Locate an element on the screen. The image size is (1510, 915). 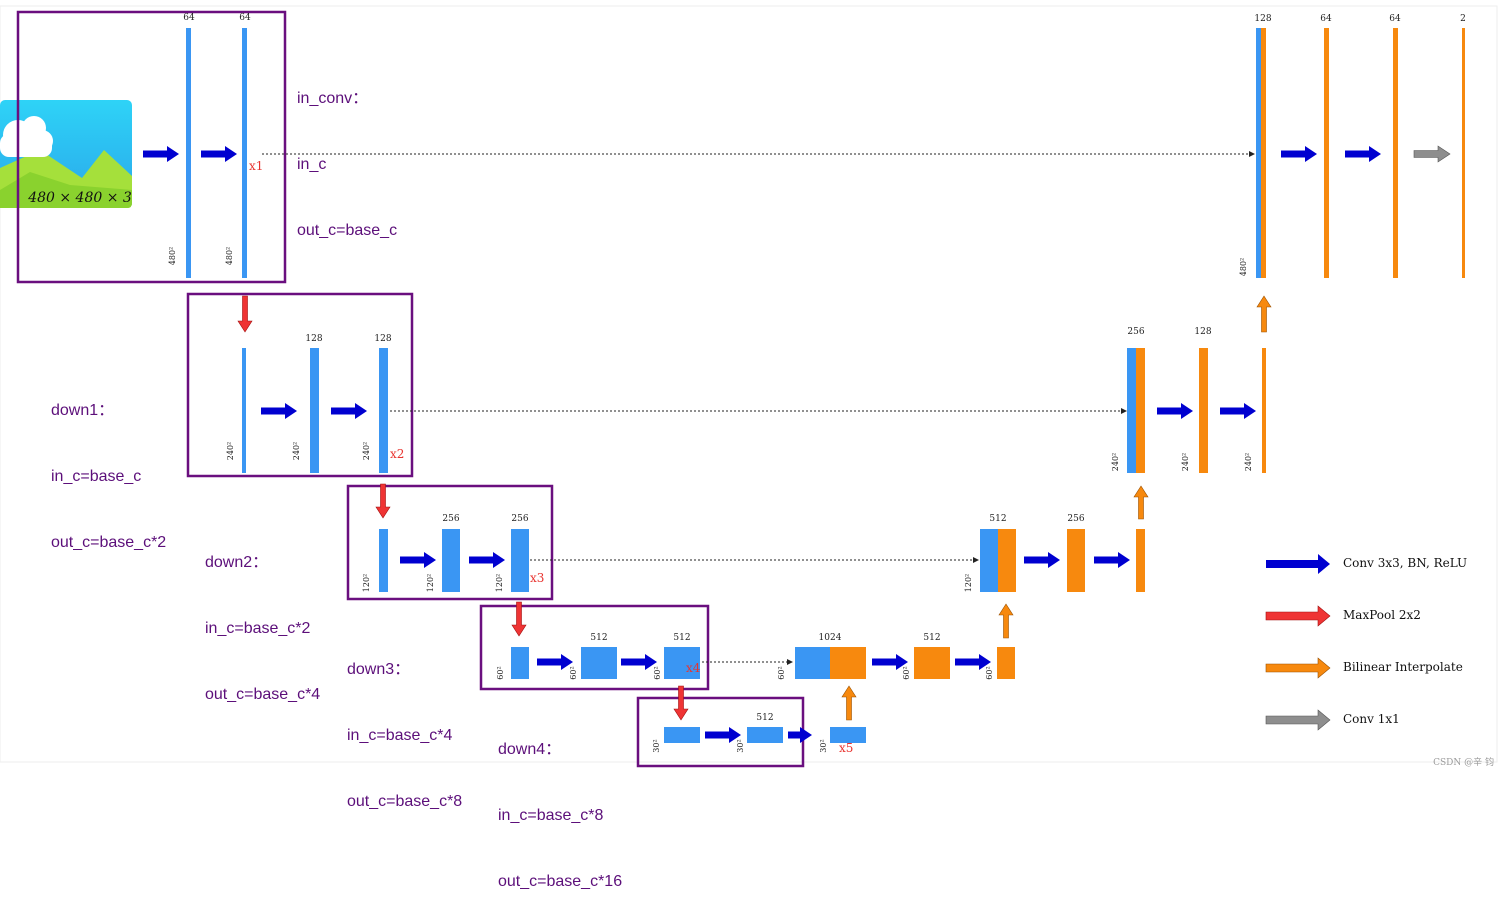
feature-map-u3-up is located at coordinates (1007, 560).